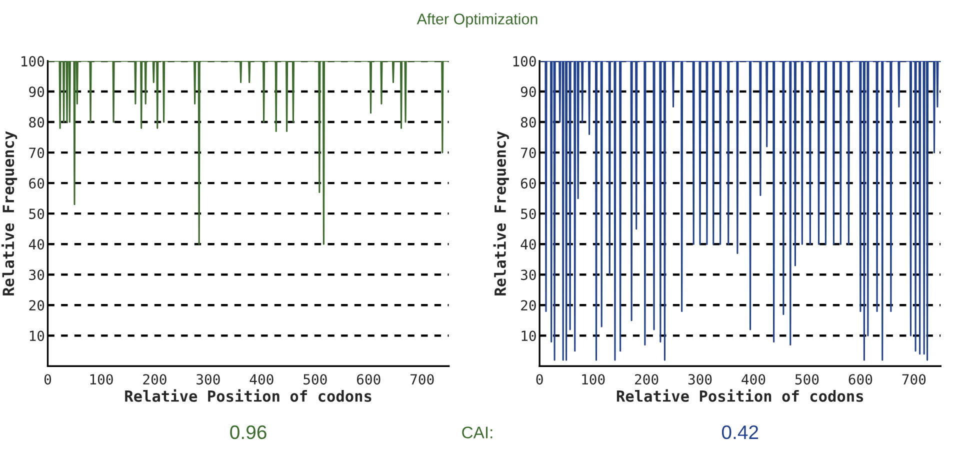 The height and width of the screenshot is (452, 955). Describe the element at coordinates (477, 432) in the screenshot. I see `text: CAI:` at that location.